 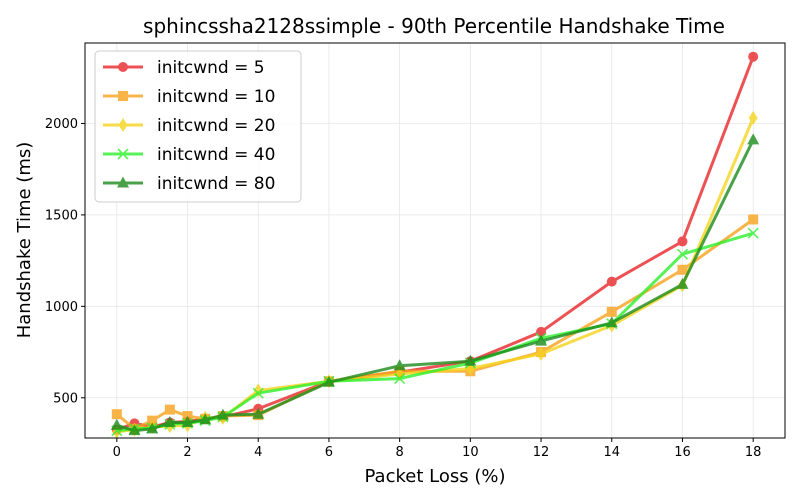 I want to click on x-axis-title: Packet Loss (%), so click(x=435, y=476).